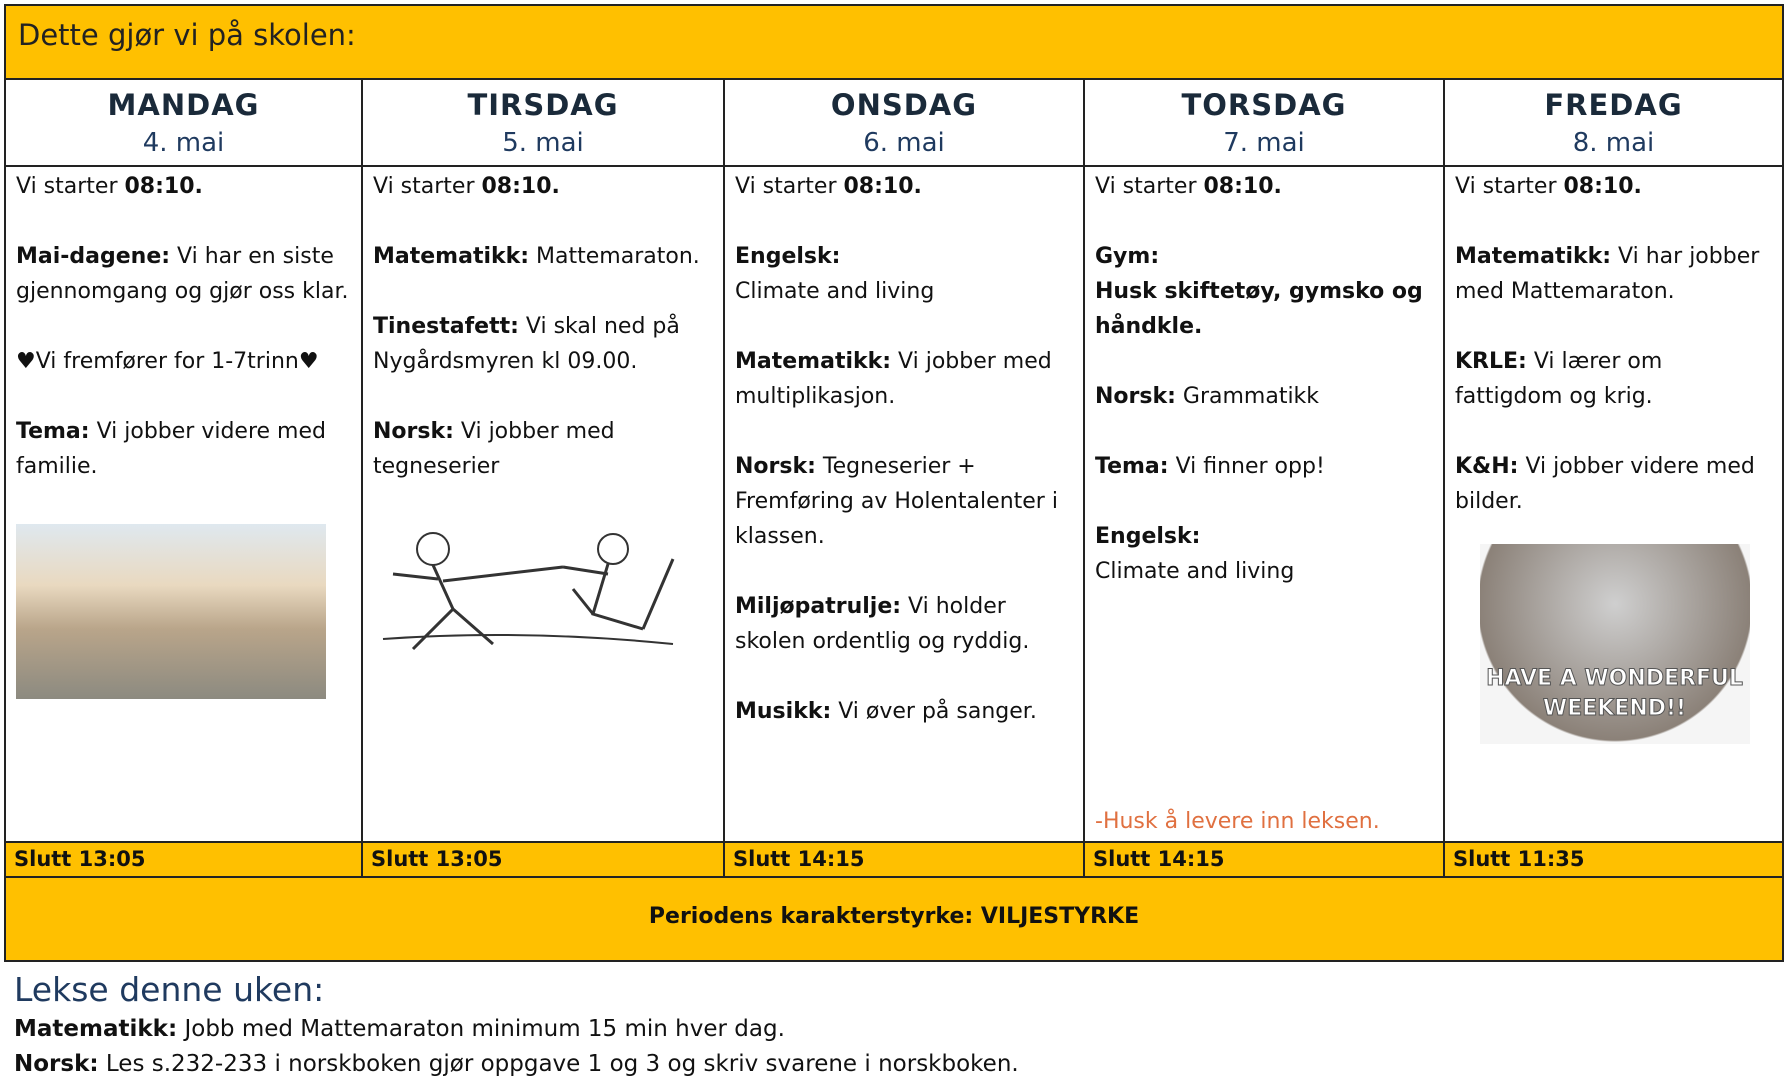 The height and width of the screenshot is (1089, 1784). Describe the element at coordinates (183, 143) in the screenshot. I see `day-date: 4. mai` at that location.